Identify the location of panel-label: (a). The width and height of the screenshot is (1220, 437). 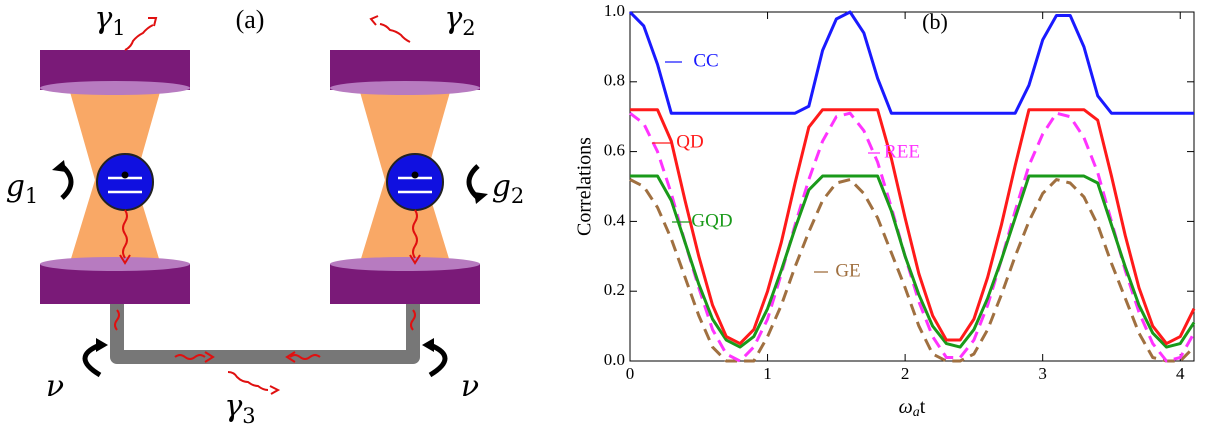
(250, 19).